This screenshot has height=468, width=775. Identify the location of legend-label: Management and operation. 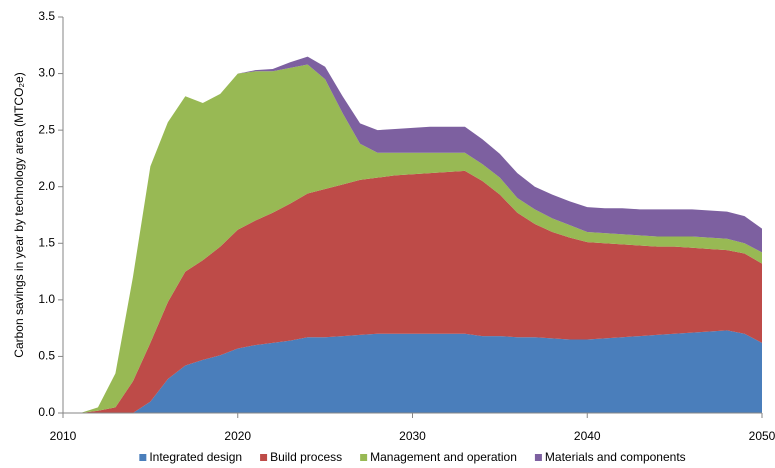
(443, 457).